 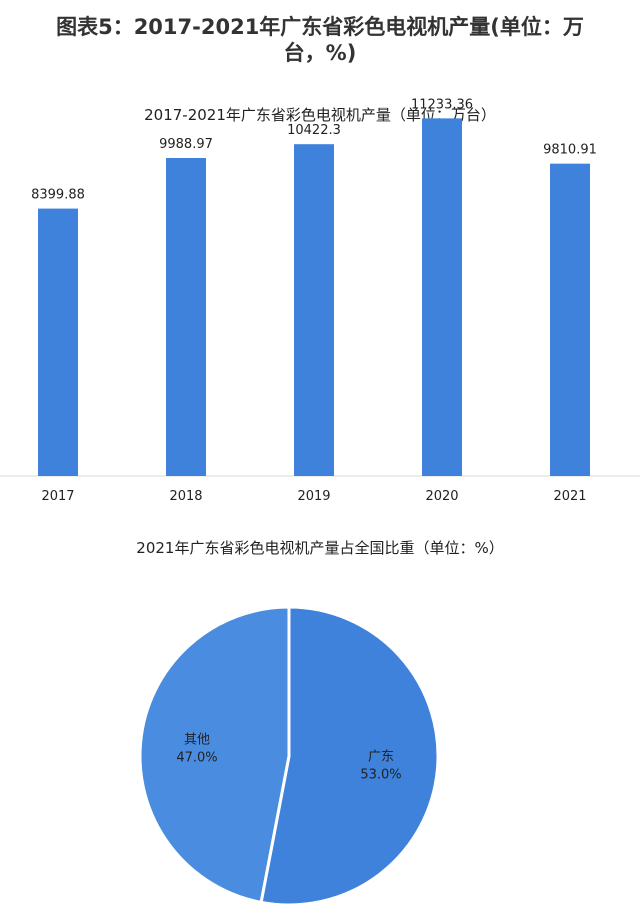 I want to click on bar-2017, so click(x=58, y=342).